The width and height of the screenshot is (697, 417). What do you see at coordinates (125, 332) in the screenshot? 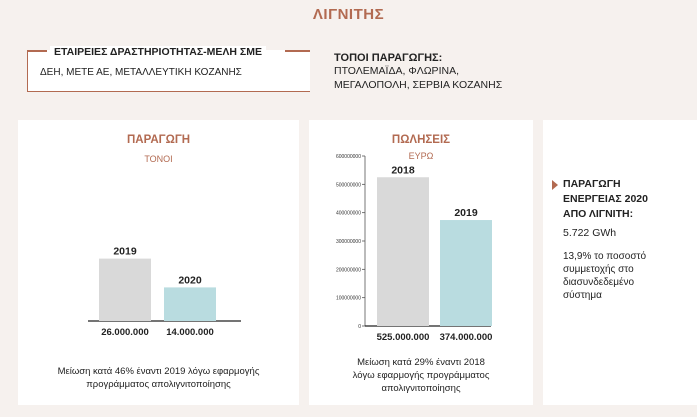
I see `value-label: 26.000.000` at bounding box center [125, 332].